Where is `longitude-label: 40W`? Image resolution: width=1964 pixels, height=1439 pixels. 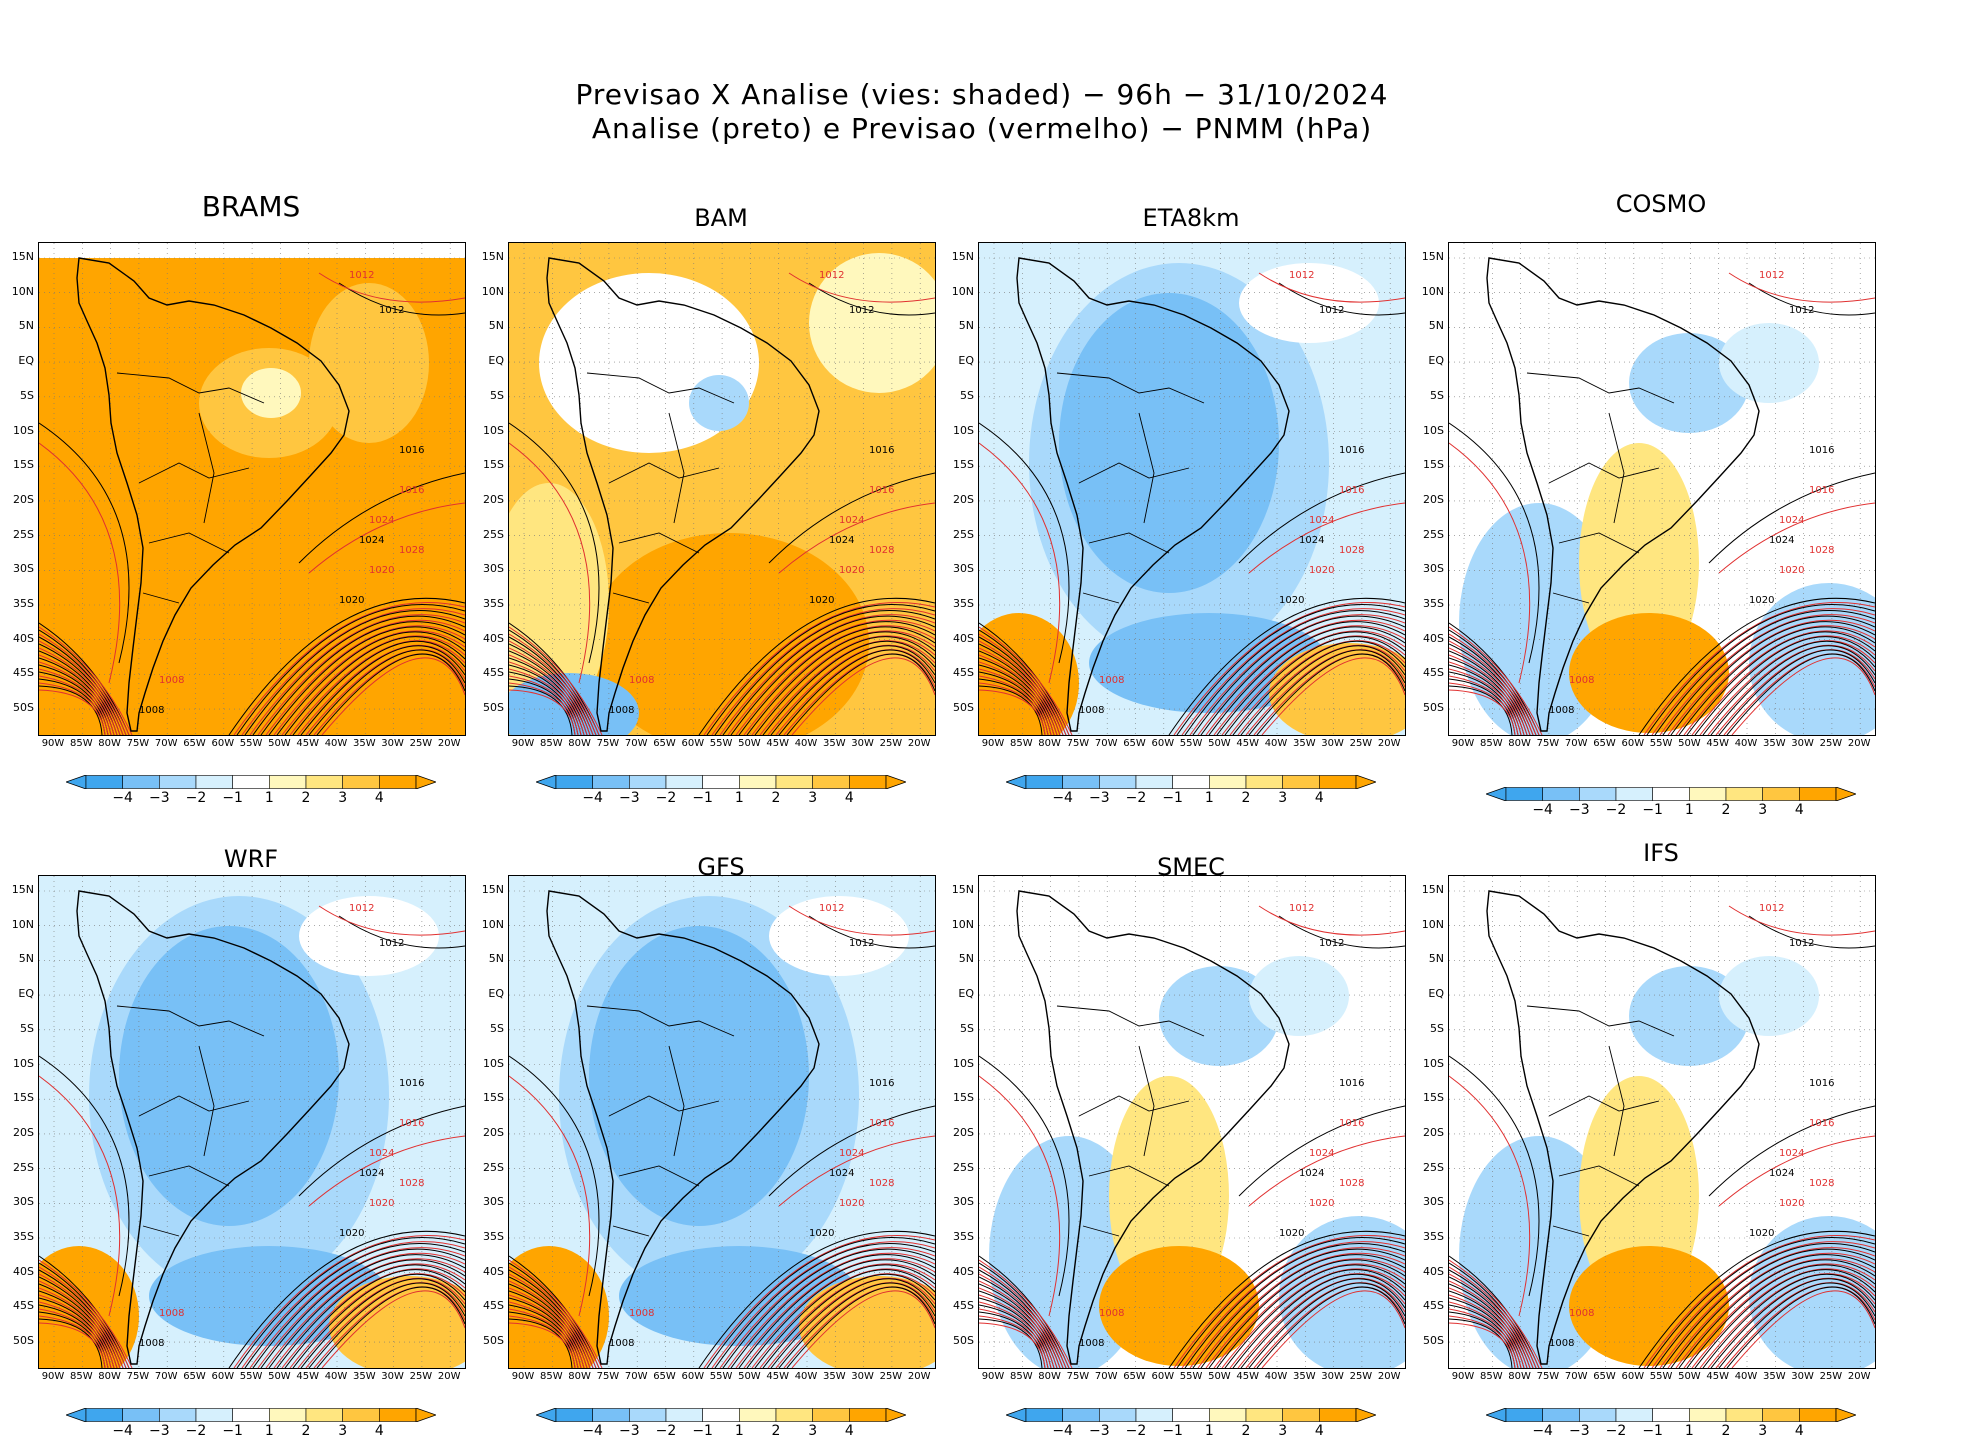
longitude-label: 40W is located at coordinates (336, 1376).